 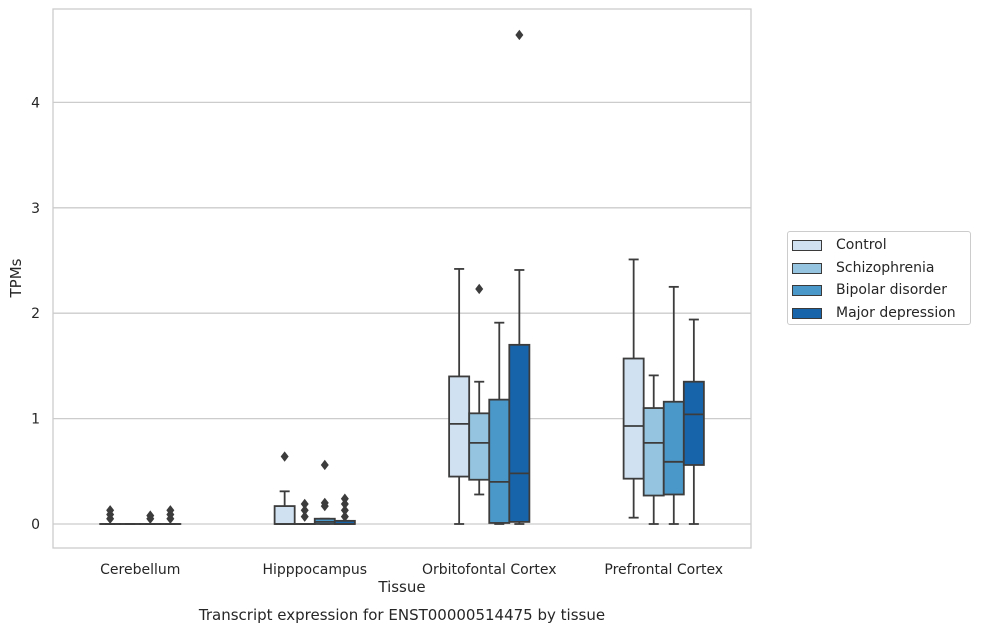 I want to click on legend-item-major-depression: Major depression, so click(x=874, y=313).